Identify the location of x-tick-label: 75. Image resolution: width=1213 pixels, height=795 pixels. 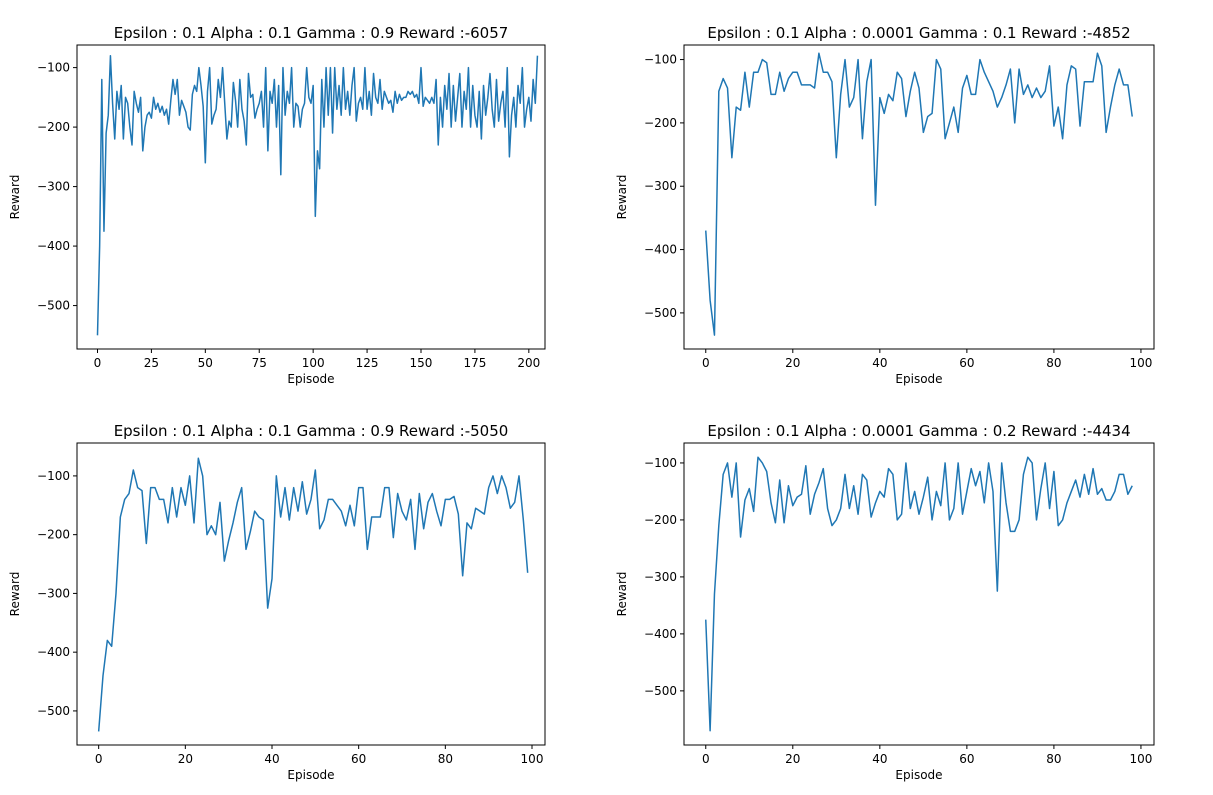
(259, 363).